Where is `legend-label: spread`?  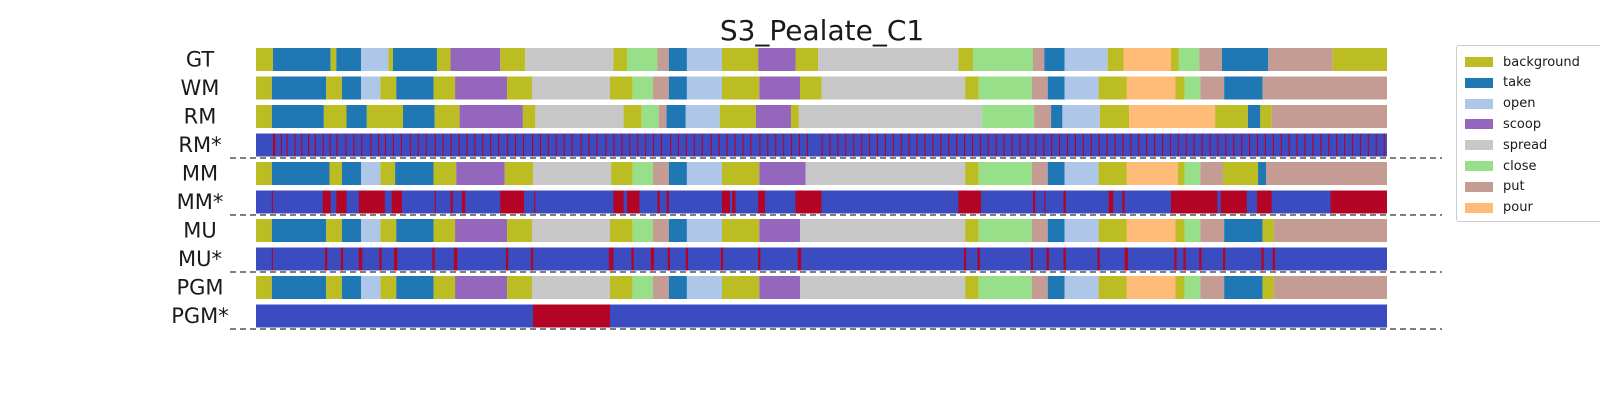 legend-label: spread is located at coordinates (1525, 145).